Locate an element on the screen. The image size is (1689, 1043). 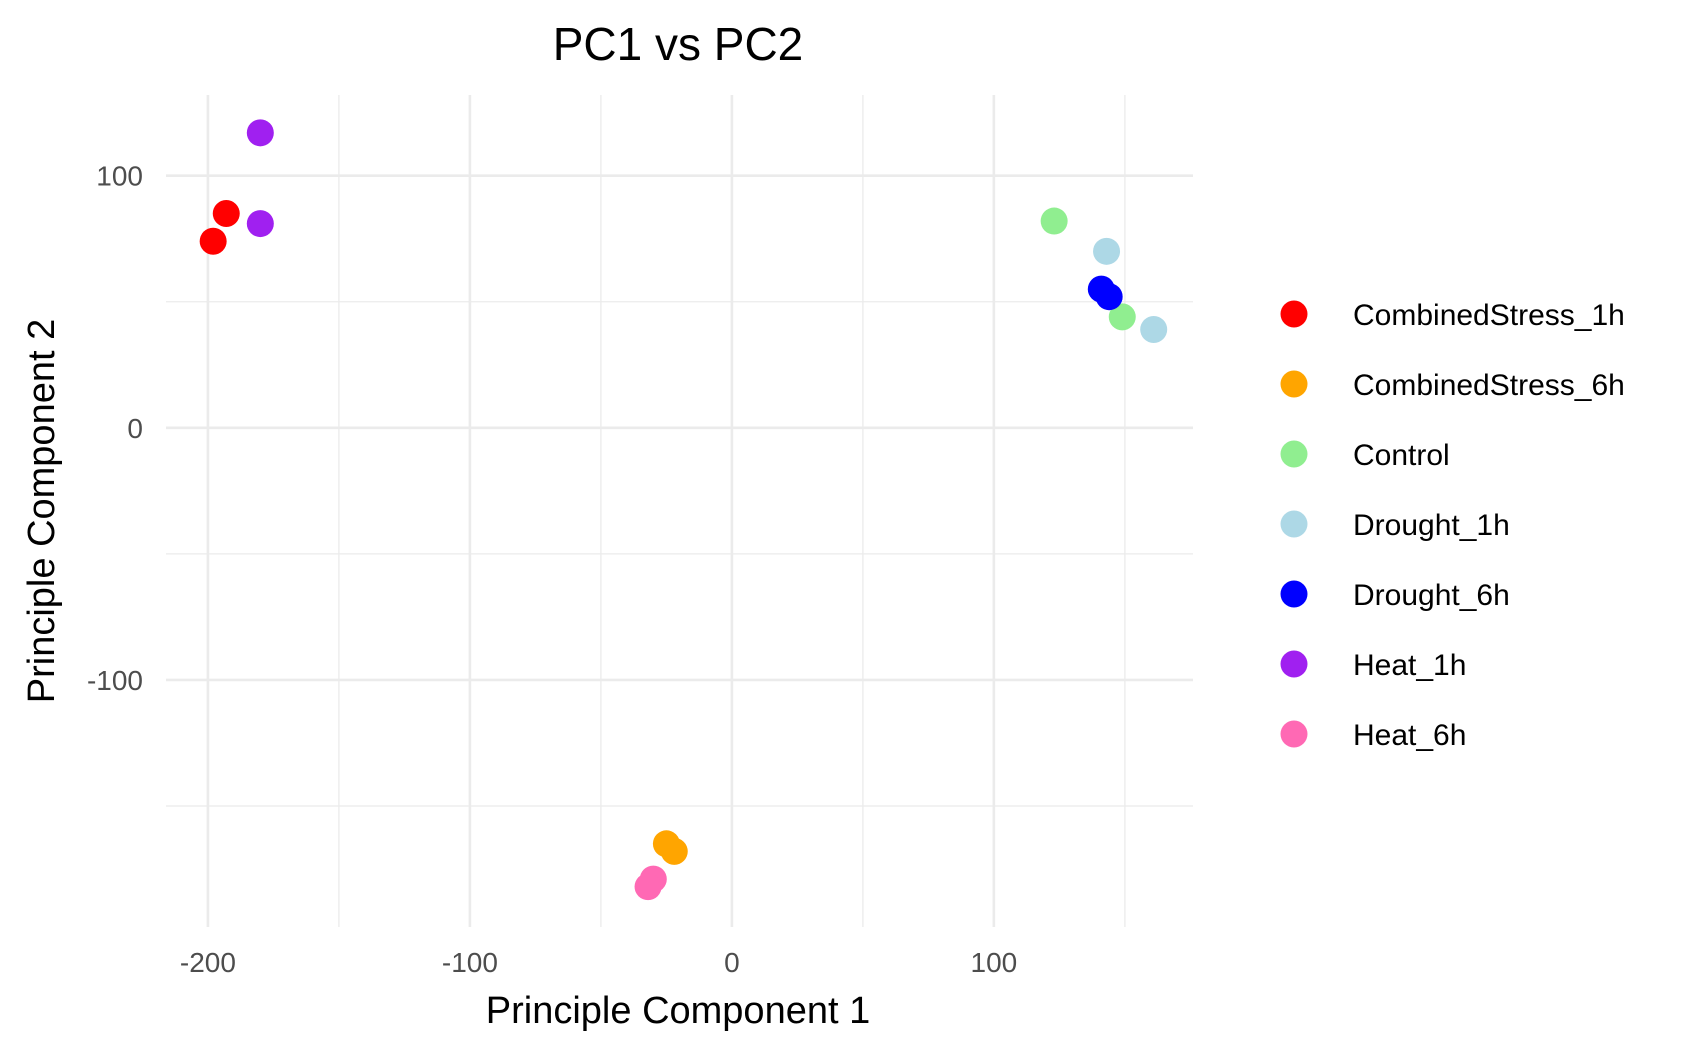
x-axis-ticks: -200 -100 0 100 is located at coordinates (598, 962).